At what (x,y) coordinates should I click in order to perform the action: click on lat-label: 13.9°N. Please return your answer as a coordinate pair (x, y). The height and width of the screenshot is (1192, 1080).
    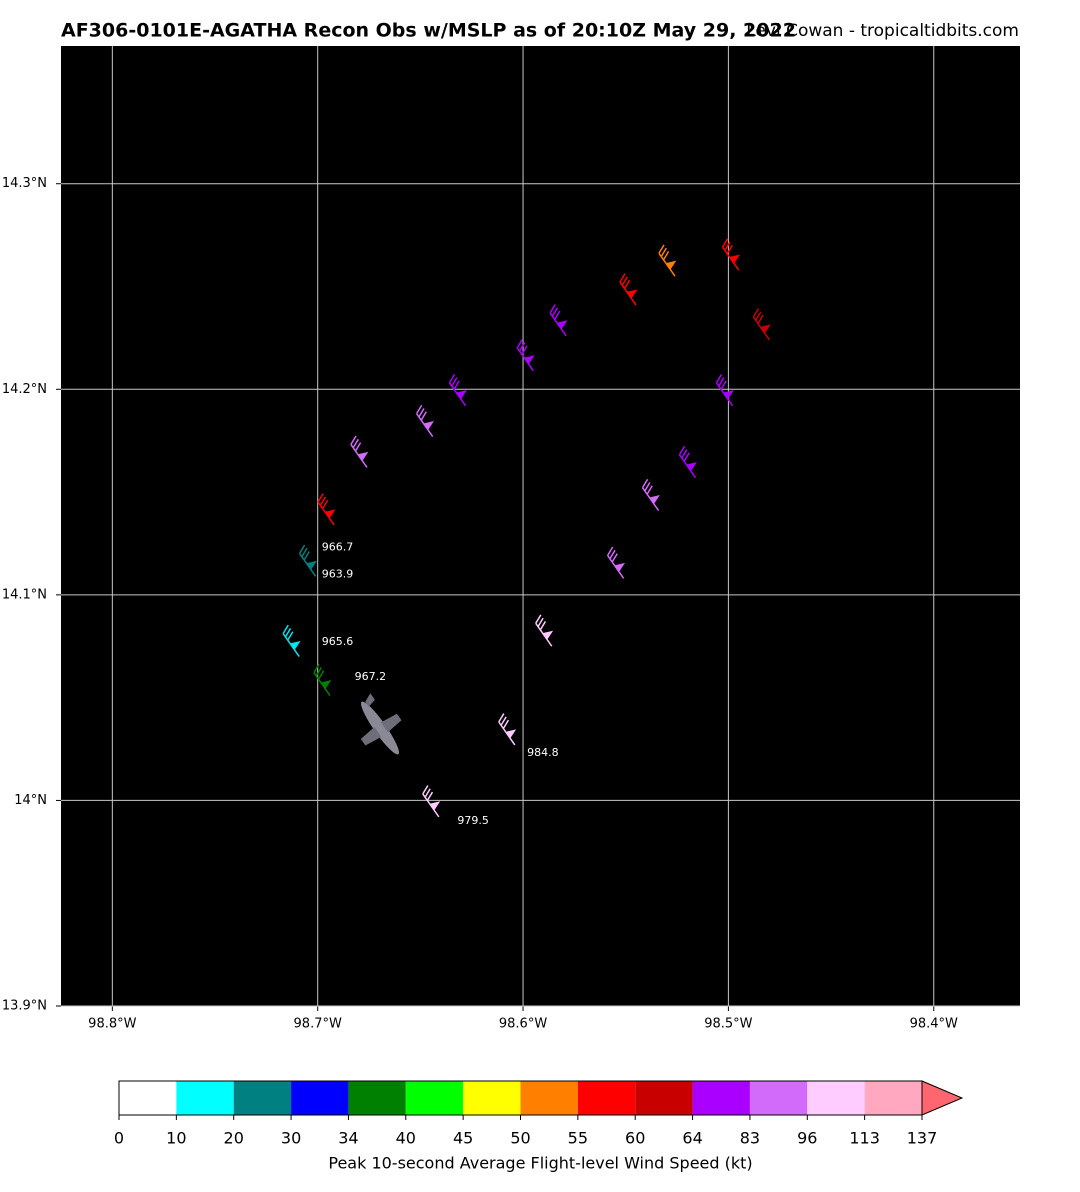
    Looking at the image, I should click on (24, 1006).